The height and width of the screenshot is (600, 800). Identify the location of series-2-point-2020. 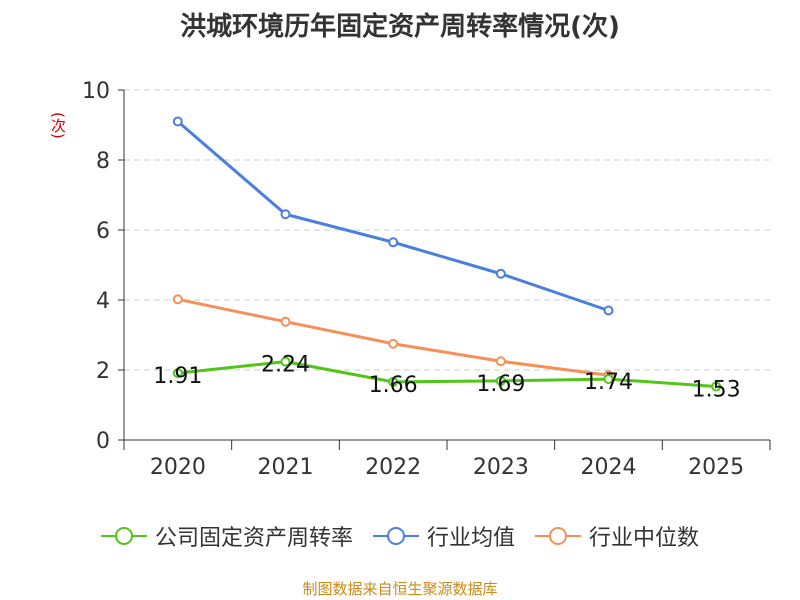
(177, 299).